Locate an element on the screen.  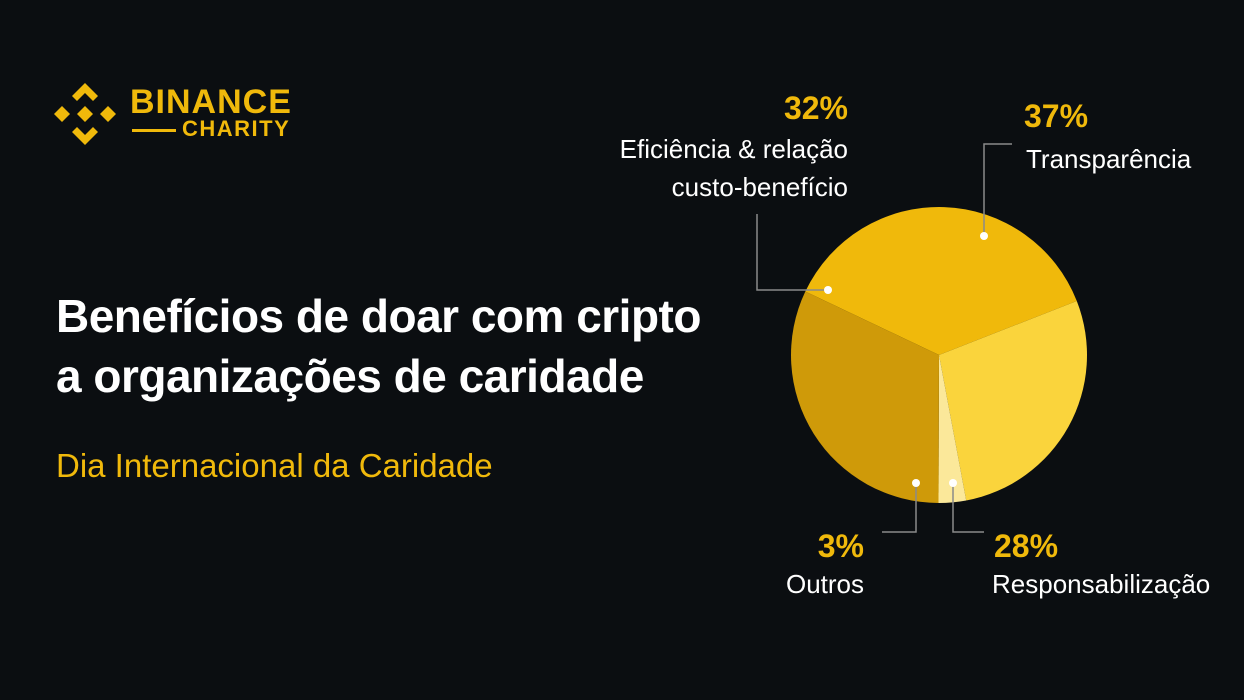
binance-logo-icon is located at coordinates (85, 114).